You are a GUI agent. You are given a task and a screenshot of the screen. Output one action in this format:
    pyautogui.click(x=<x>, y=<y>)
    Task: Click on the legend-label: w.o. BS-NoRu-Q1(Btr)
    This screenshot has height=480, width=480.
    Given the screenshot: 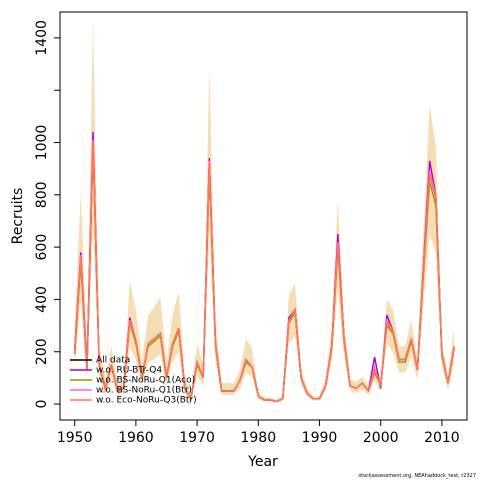 What is the action you would take?
    pyautogui.click(x=144, y=391)
    